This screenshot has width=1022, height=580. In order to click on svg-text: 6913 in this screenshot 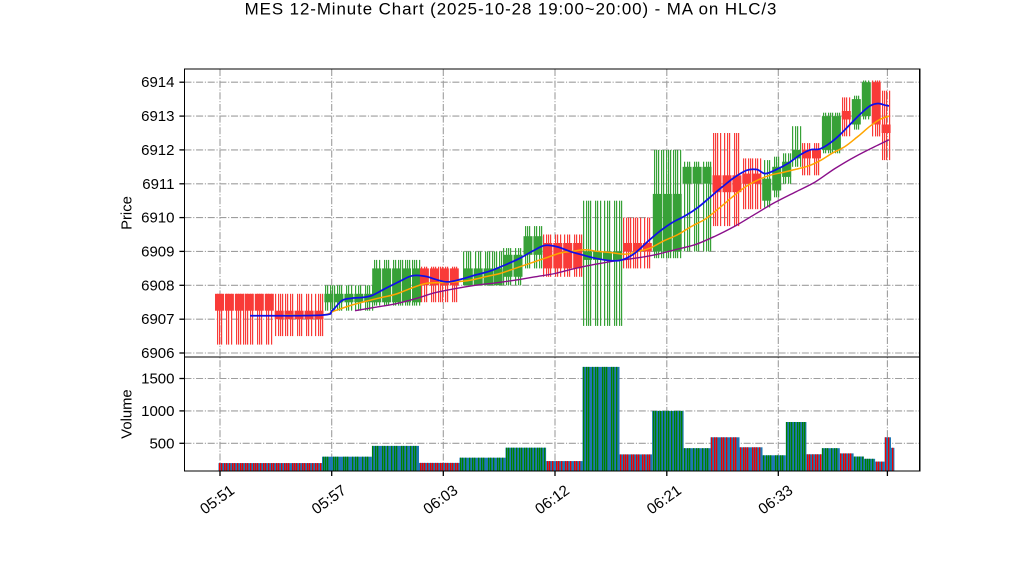, I will do `click(157, 116)`.